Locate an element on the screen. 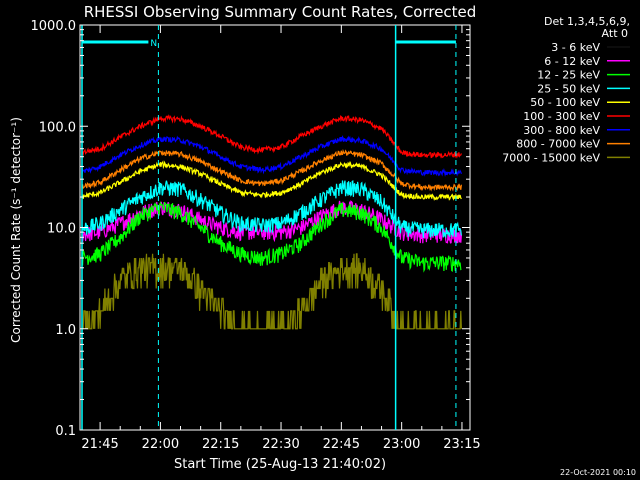  legend-label: 800 - 7000 keV is located at coordinates (558, 144).